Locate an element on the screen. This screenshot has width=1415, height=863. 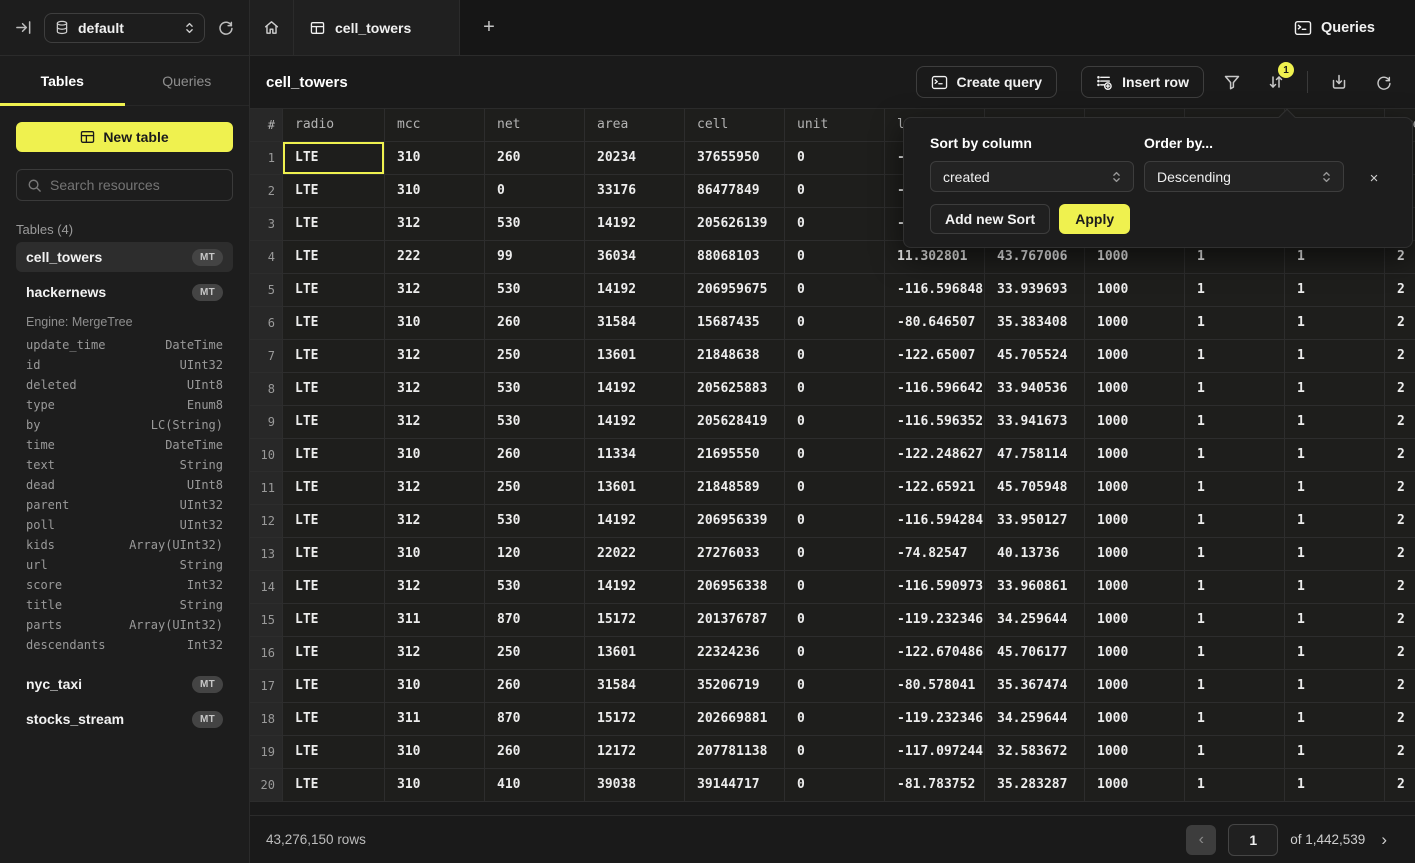
cell: 222 is located at coordinates (435, 257).